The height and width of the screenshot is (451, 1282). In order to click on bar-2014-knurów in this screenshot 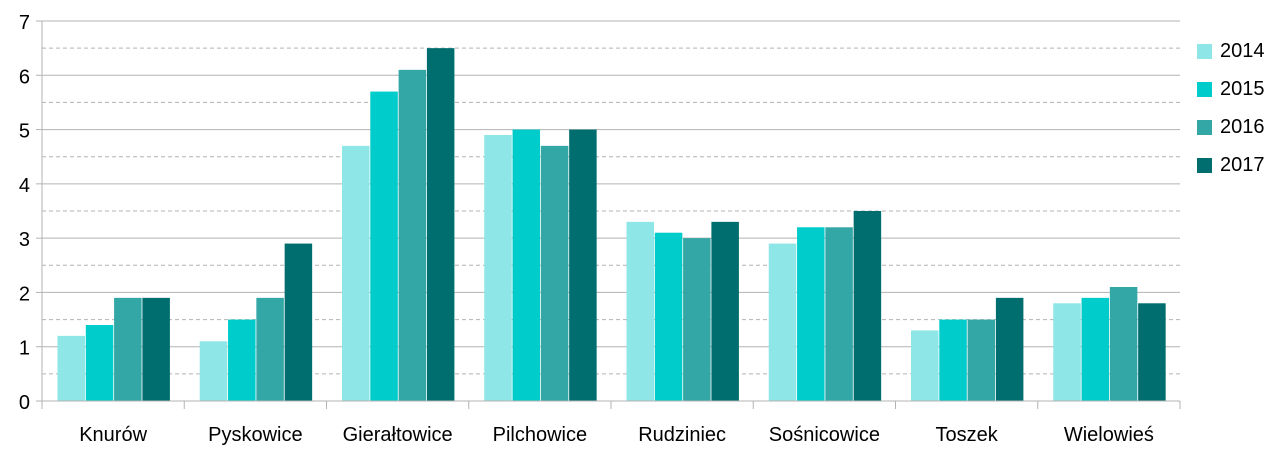, I will do `click(71, 368)`.